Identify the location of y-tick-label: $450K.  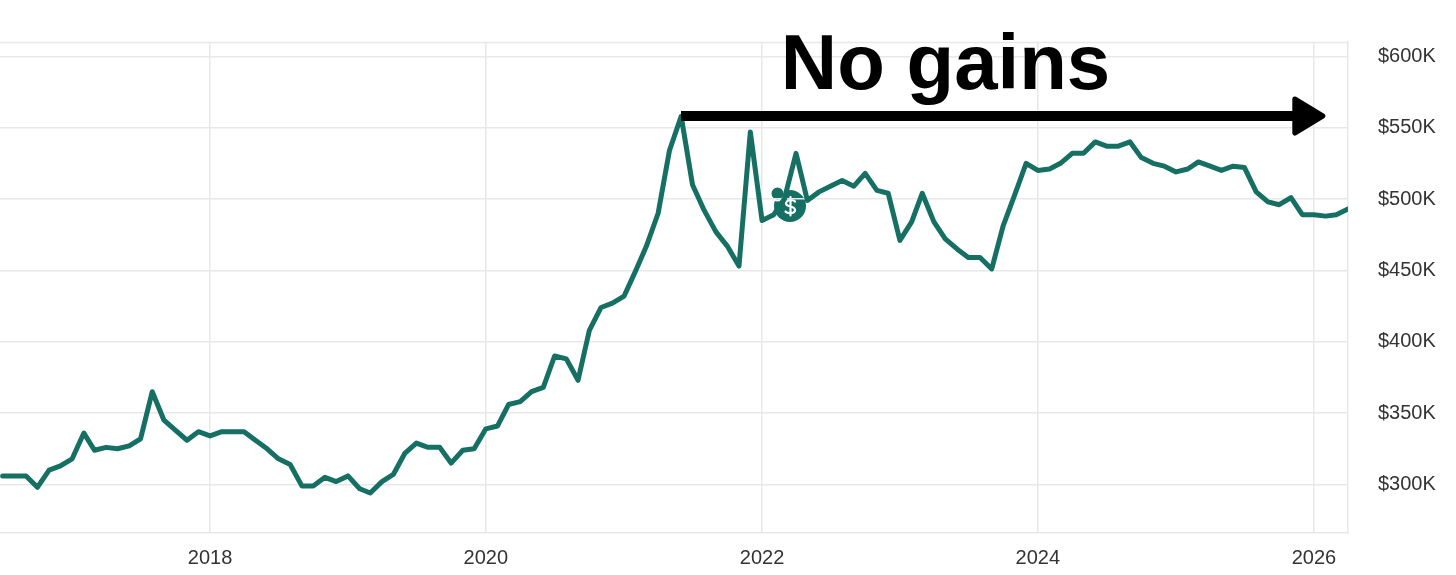
(1407, 268).